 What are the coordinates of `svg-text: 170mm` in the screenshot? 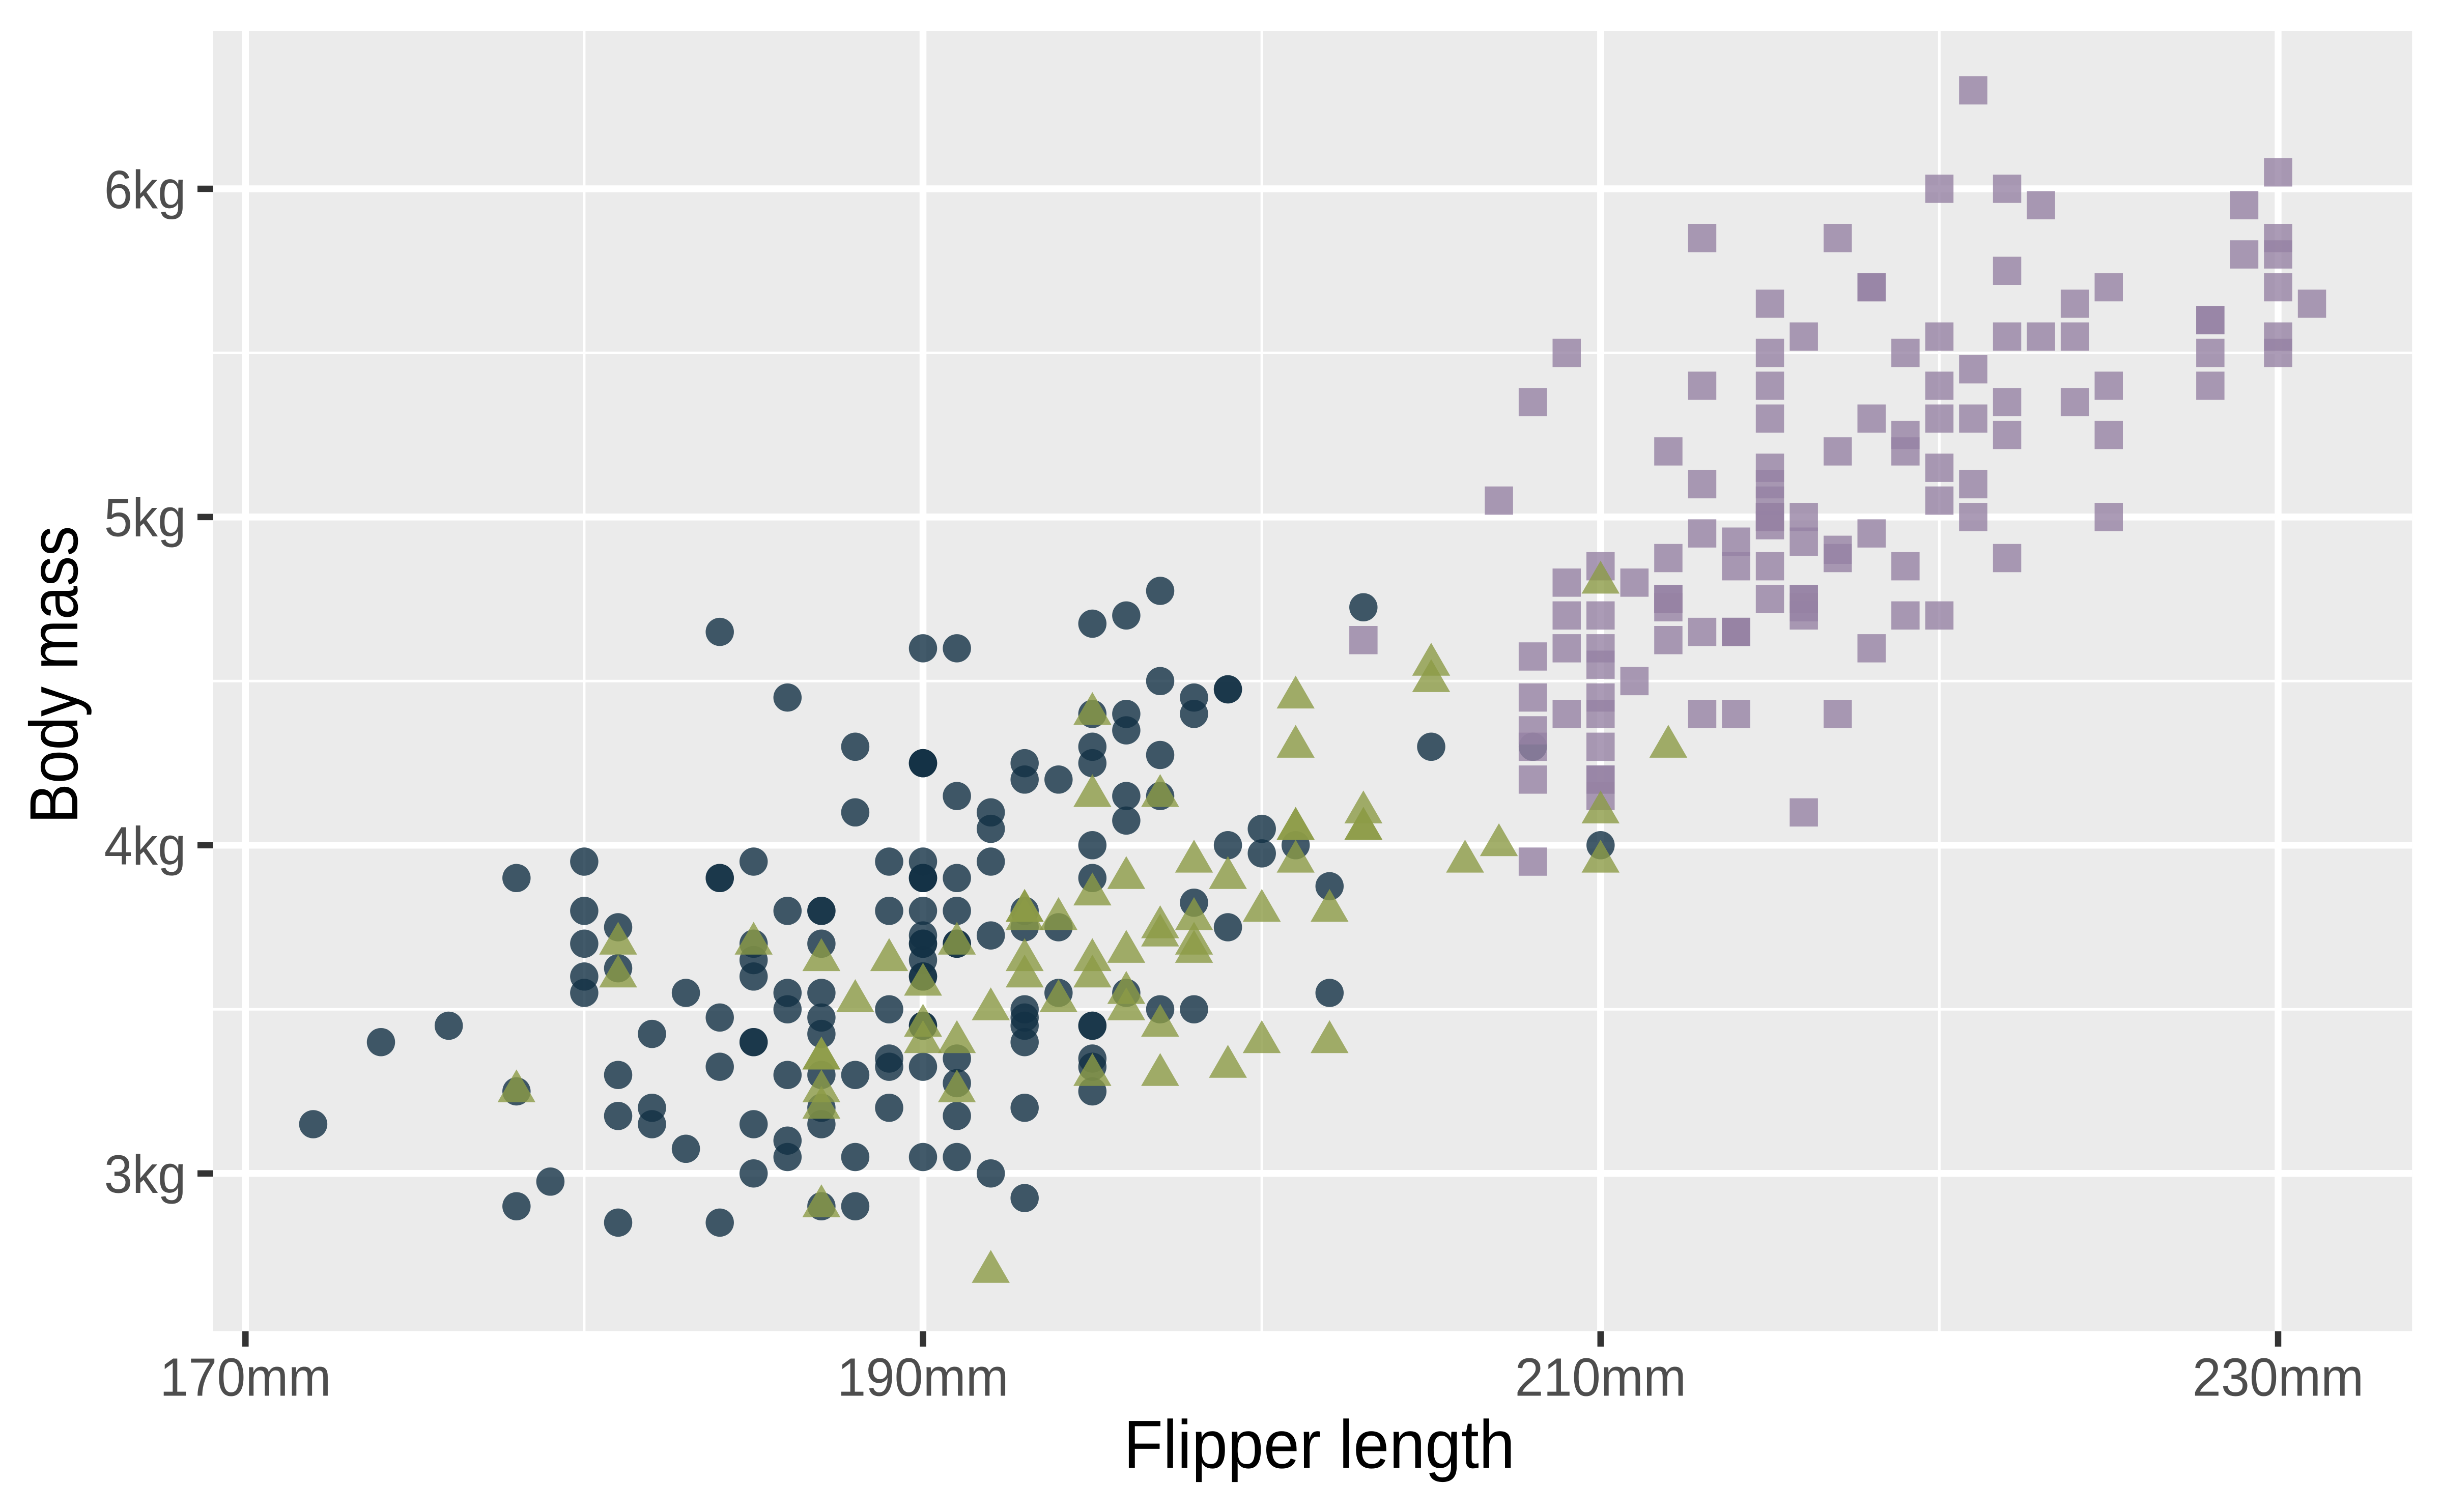 It's located at (245, 1378).